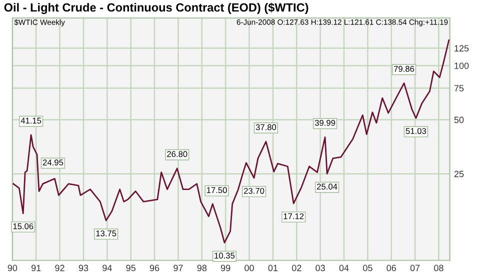 The image size is (478, 277). Describe the element at coordinates (327, 187) in the screenshot. I see `annotation: 25.04` at that location.